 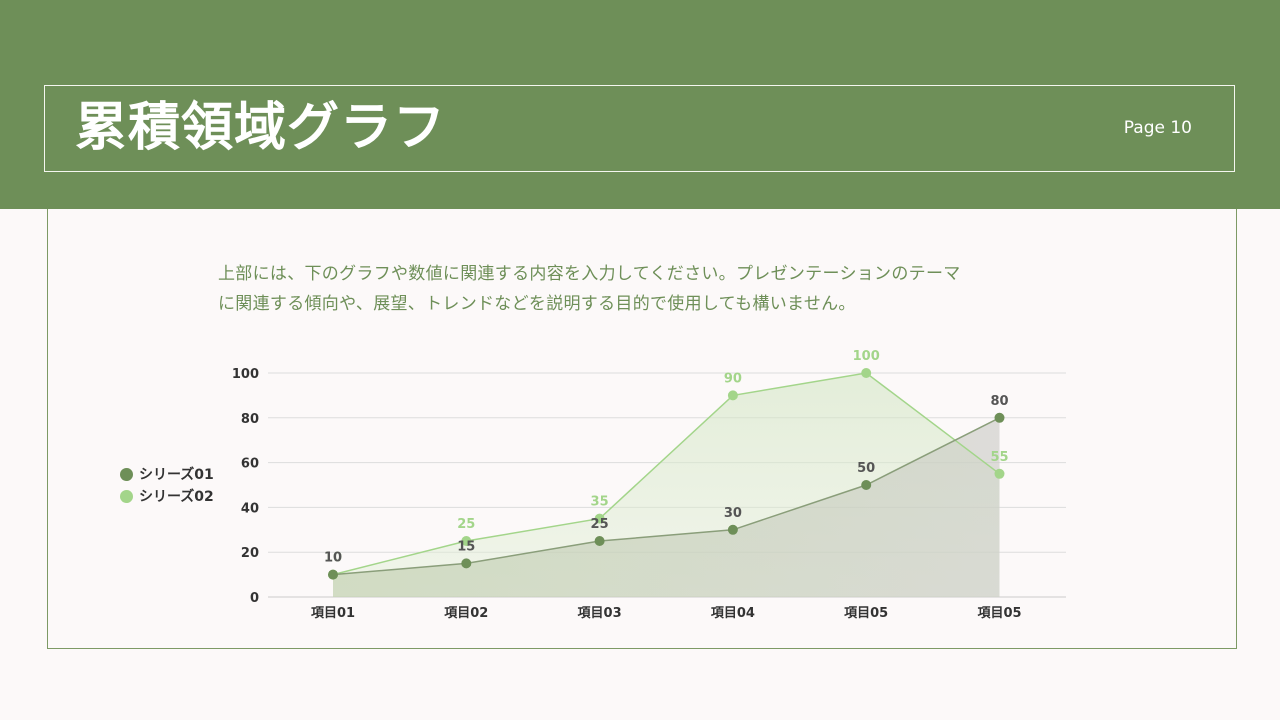 I want to click on data-label-series01: 25, so click(x=600, y=524).